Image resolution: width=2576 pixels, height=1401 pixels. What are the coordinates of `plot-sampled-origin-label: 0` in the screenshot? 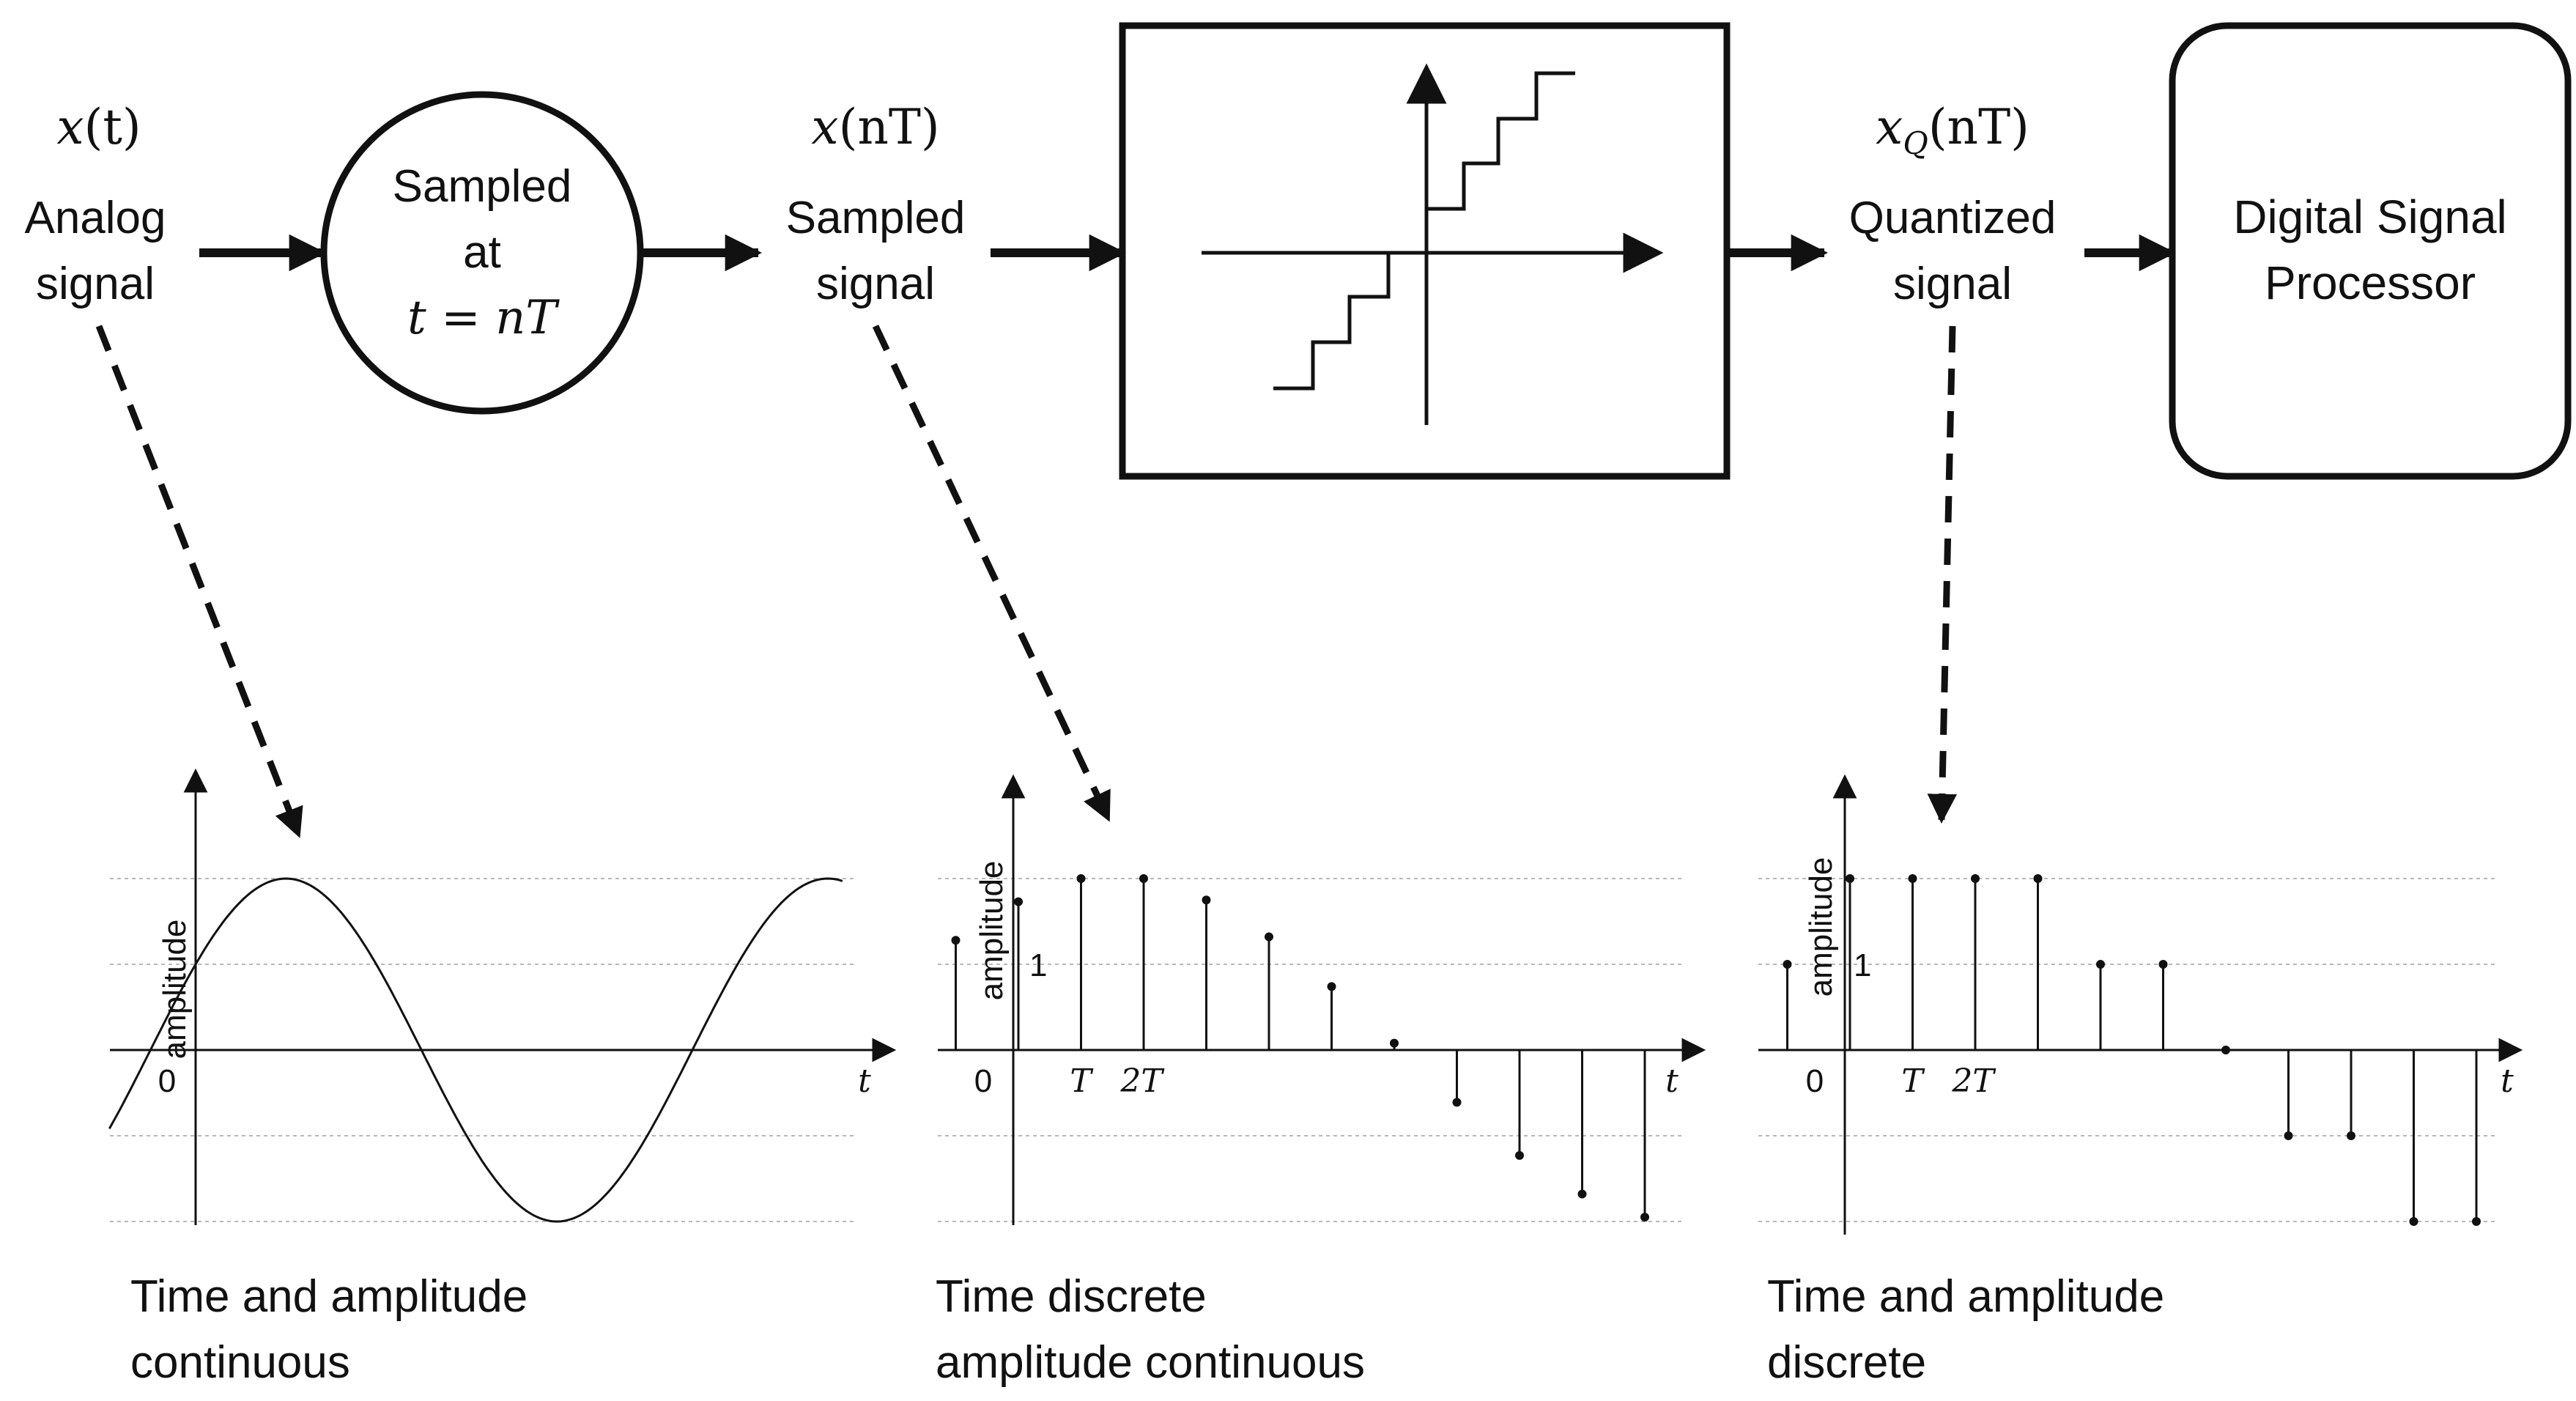 It's located at (983, 1081).